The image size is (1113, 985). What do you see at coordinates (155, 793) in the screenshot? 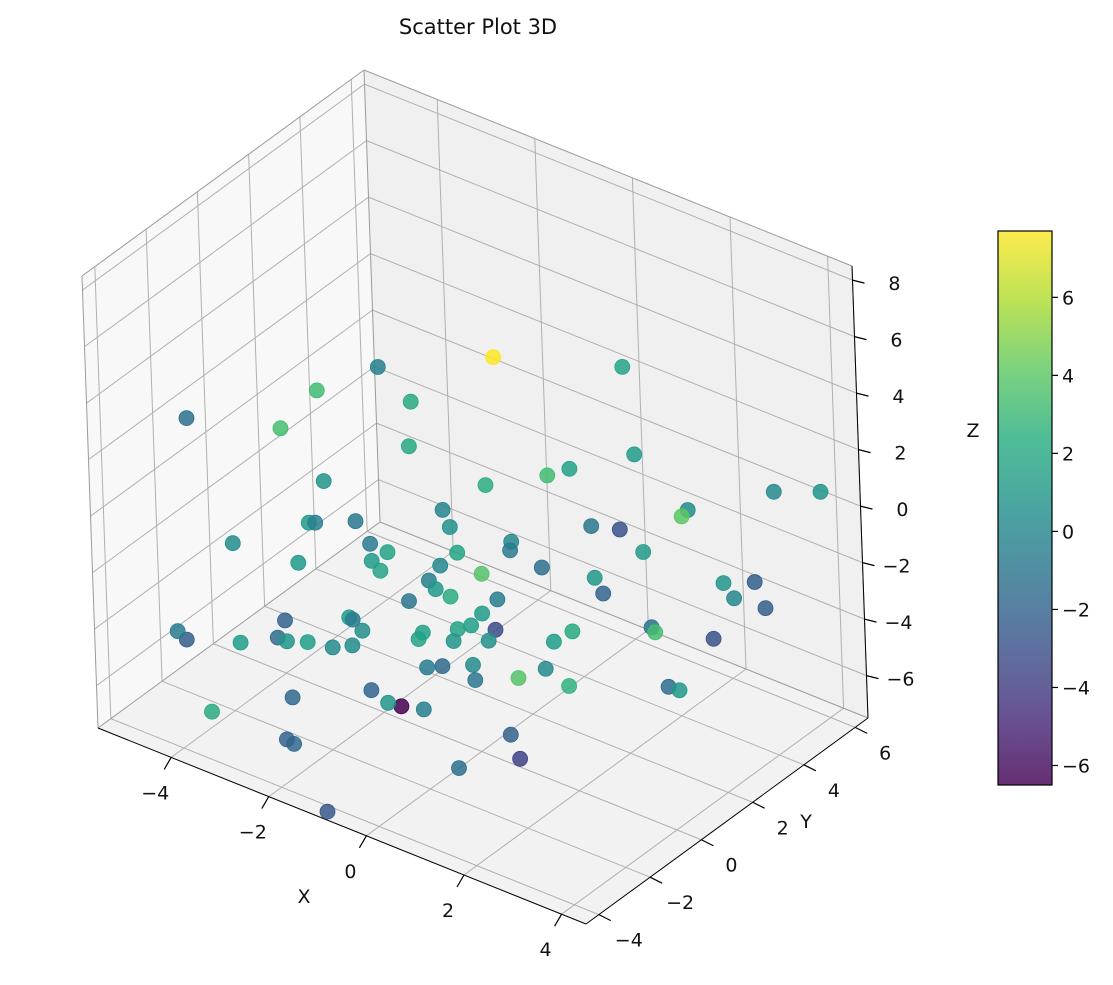
I see `x-tick-label: −4` at bounding box center [155, 793].